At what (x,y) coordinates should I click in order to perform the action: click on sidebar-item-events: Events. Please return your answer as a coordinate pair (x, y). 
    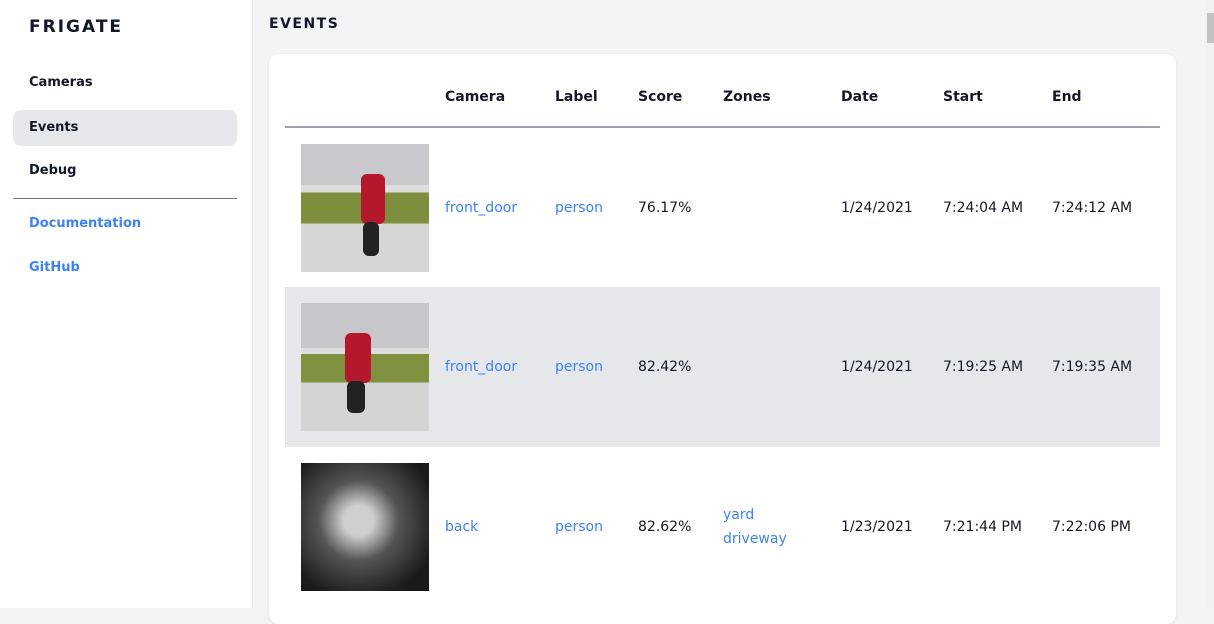
    Looking at the image, I should click on (125, 128).